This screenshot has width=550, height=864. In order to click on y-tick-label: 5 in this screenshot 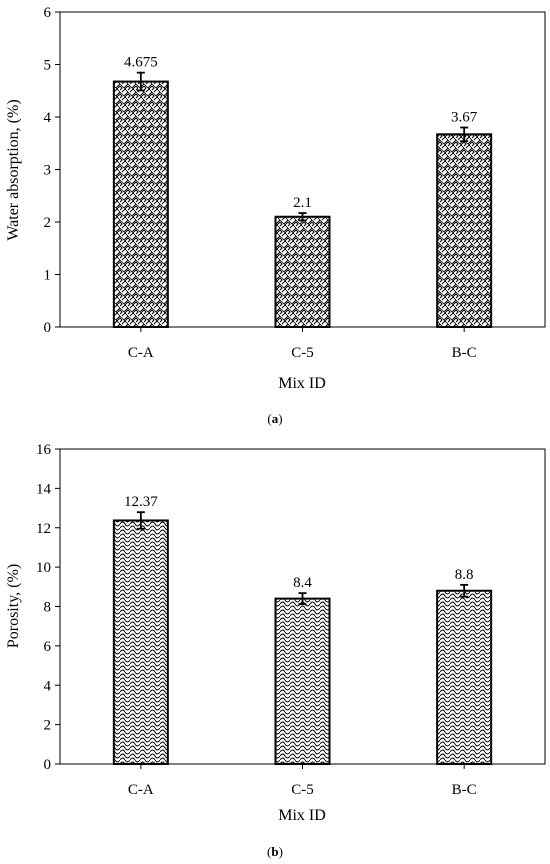, I will do `click(48, 66)`.